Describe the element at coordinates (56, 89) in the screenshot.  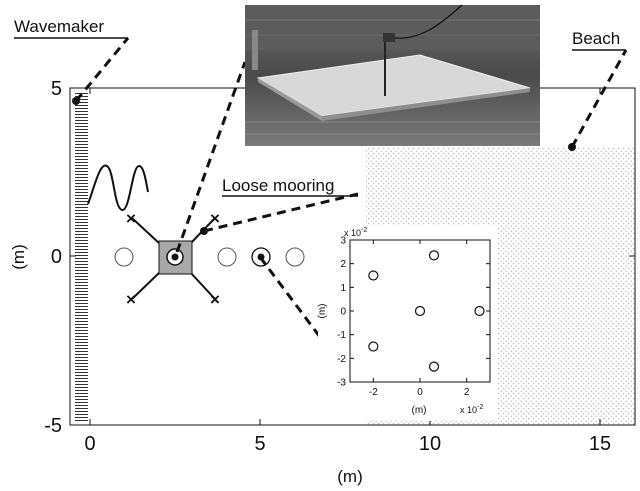
I see `y-tick-label-5: 5` at that location.